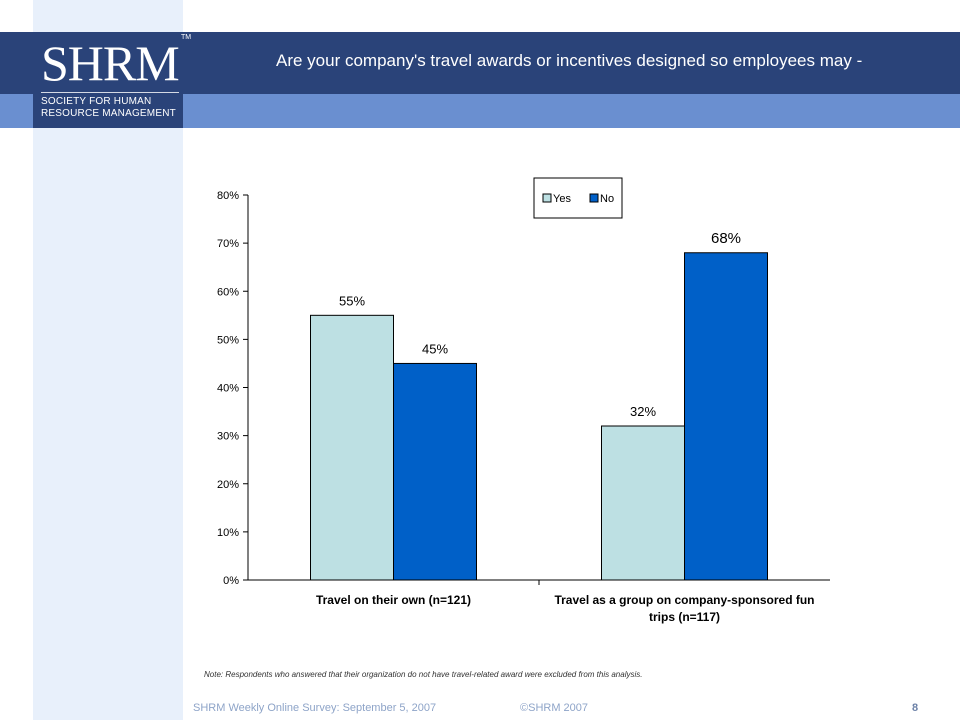 This screenshot has width=960, height=720. Describe the element at coordinates (684, 617) in the screenshot. I see `category-label: trips (n=117)` at that location.